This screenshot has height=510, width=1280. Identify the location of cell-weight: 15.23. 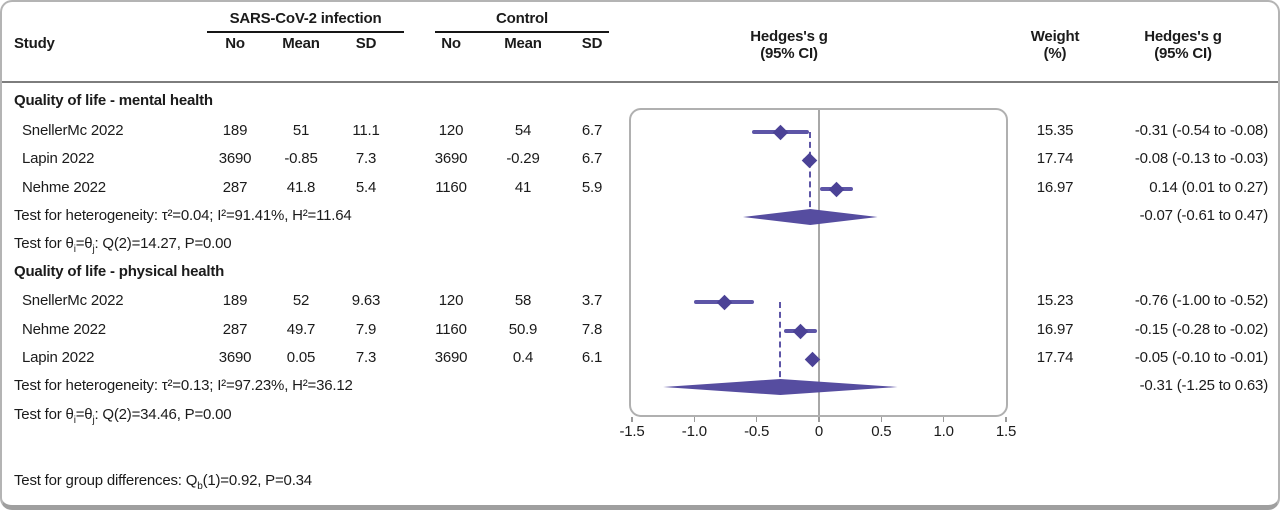
(1055, 300).